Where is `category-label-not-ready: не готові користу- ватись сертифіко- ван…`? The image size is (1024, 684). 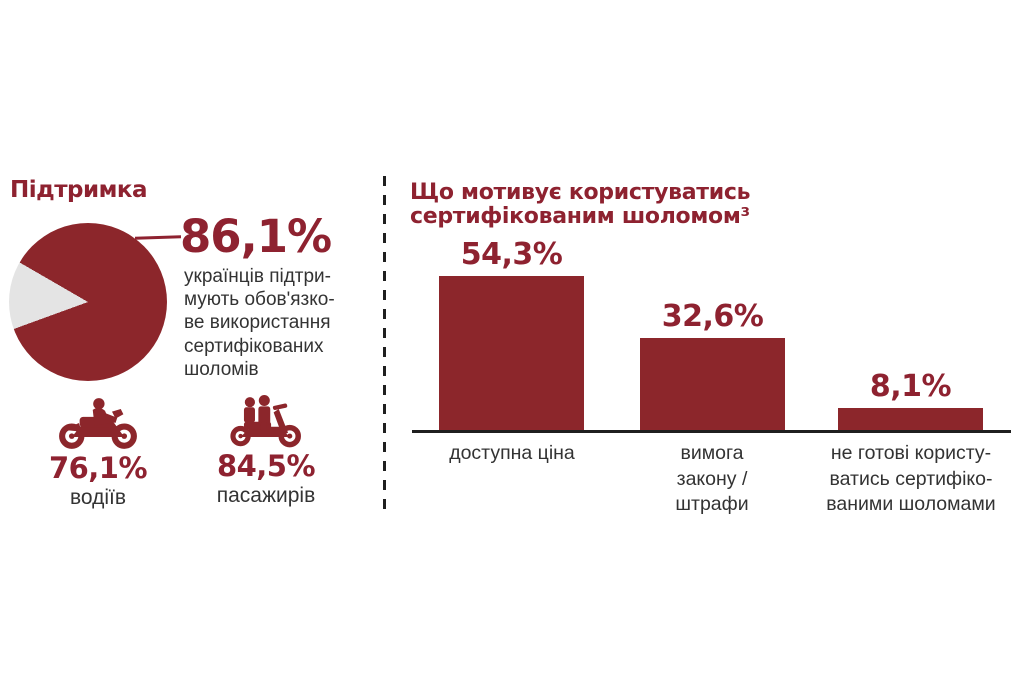
category-label-not-ready: не готові користу- ватись сертифіко- ван… is located at coordinates (911, 479).